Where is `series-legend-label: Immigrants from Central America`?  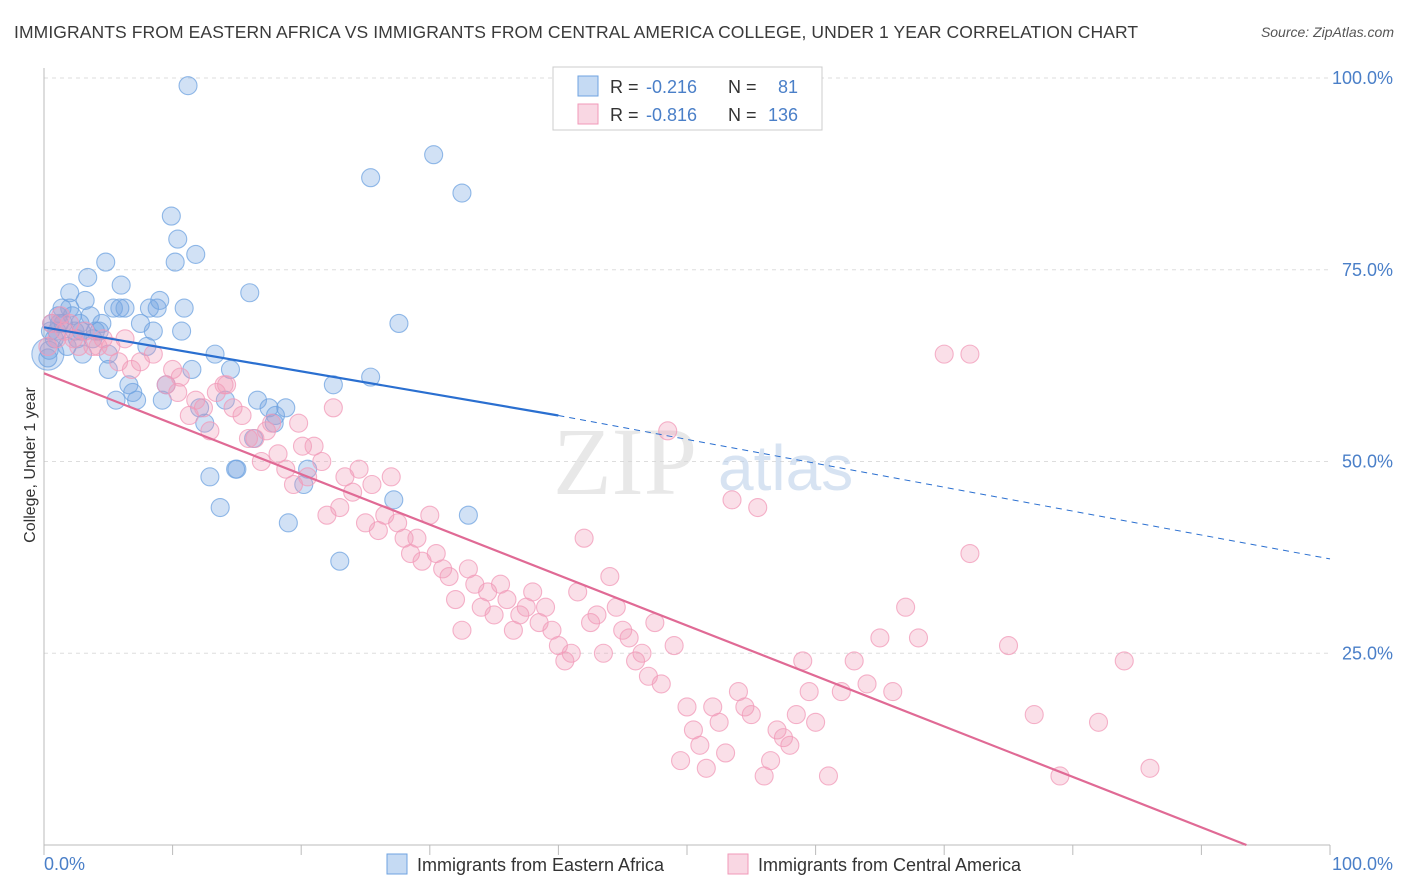 series-legend-label: Immigrants from Central America is located at coordinates (890, 865).